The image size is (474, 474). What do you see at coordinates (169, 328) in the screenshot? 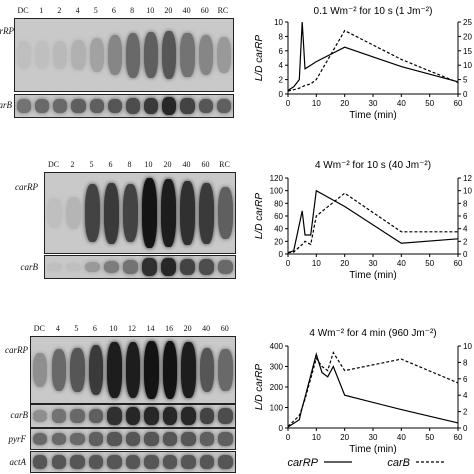
I see `lane-label: 16` at bounding box center [169, 328].